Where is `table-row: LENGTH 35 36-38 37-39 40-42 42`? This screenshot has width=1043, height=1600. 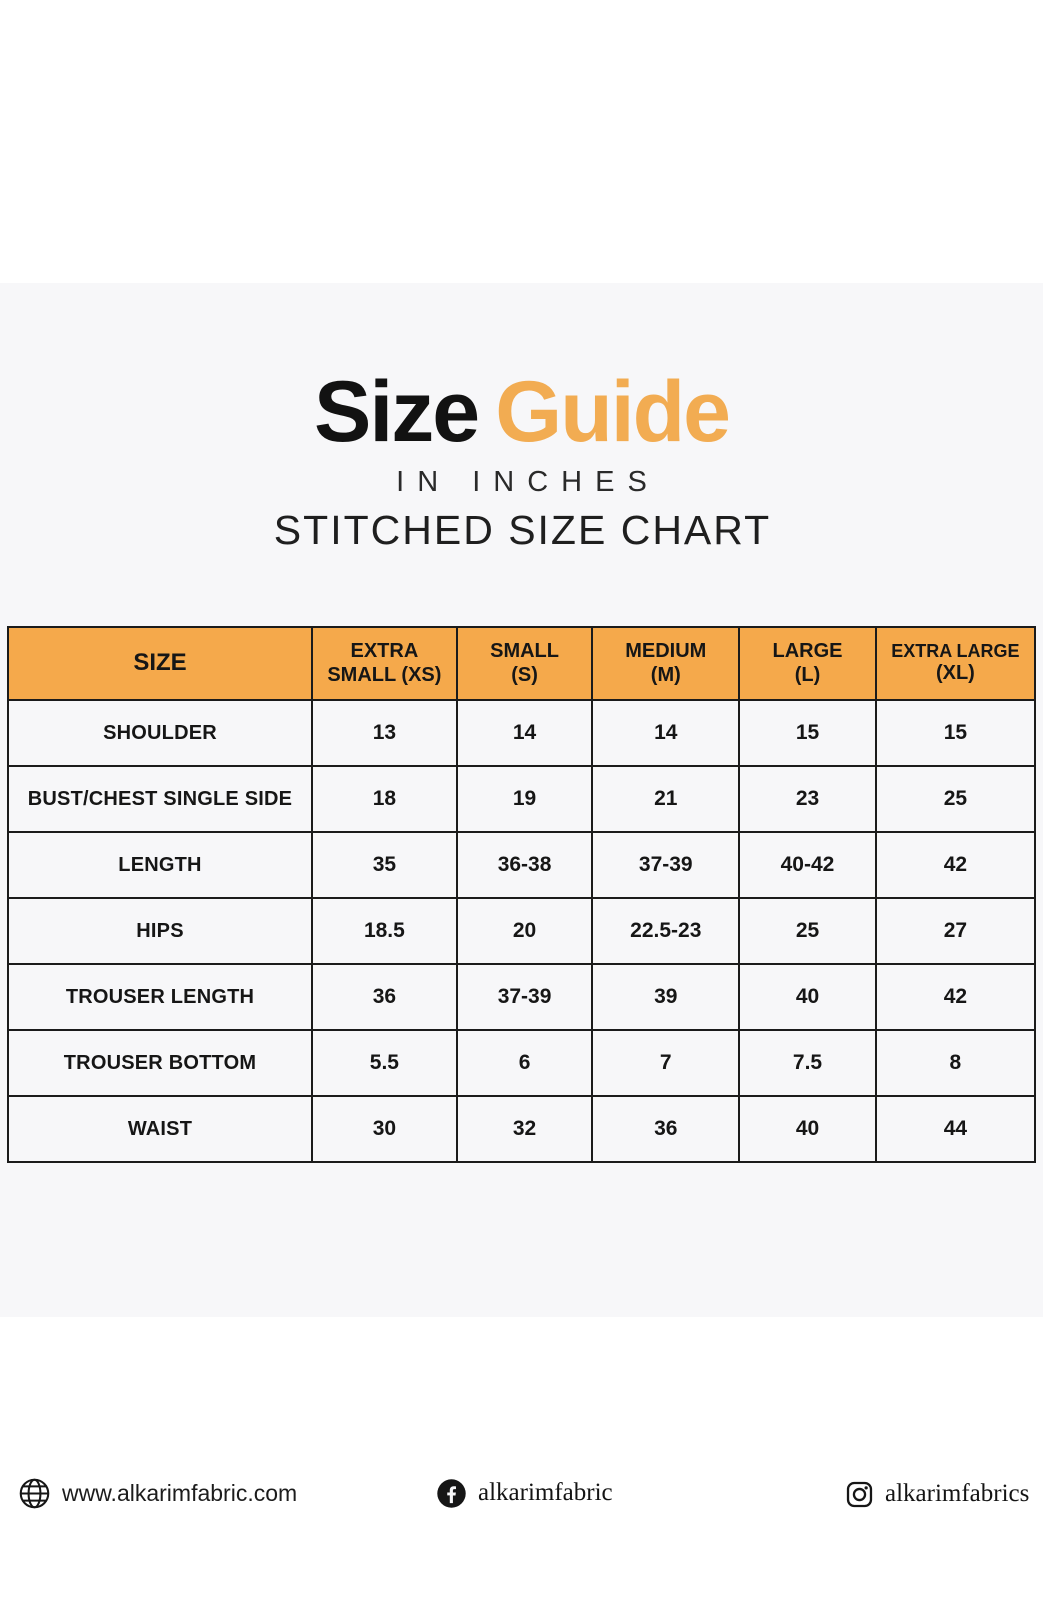 table-row: LENGTH 35 36-38 37-39 40-42 42 is located at coordinates (522, 865).